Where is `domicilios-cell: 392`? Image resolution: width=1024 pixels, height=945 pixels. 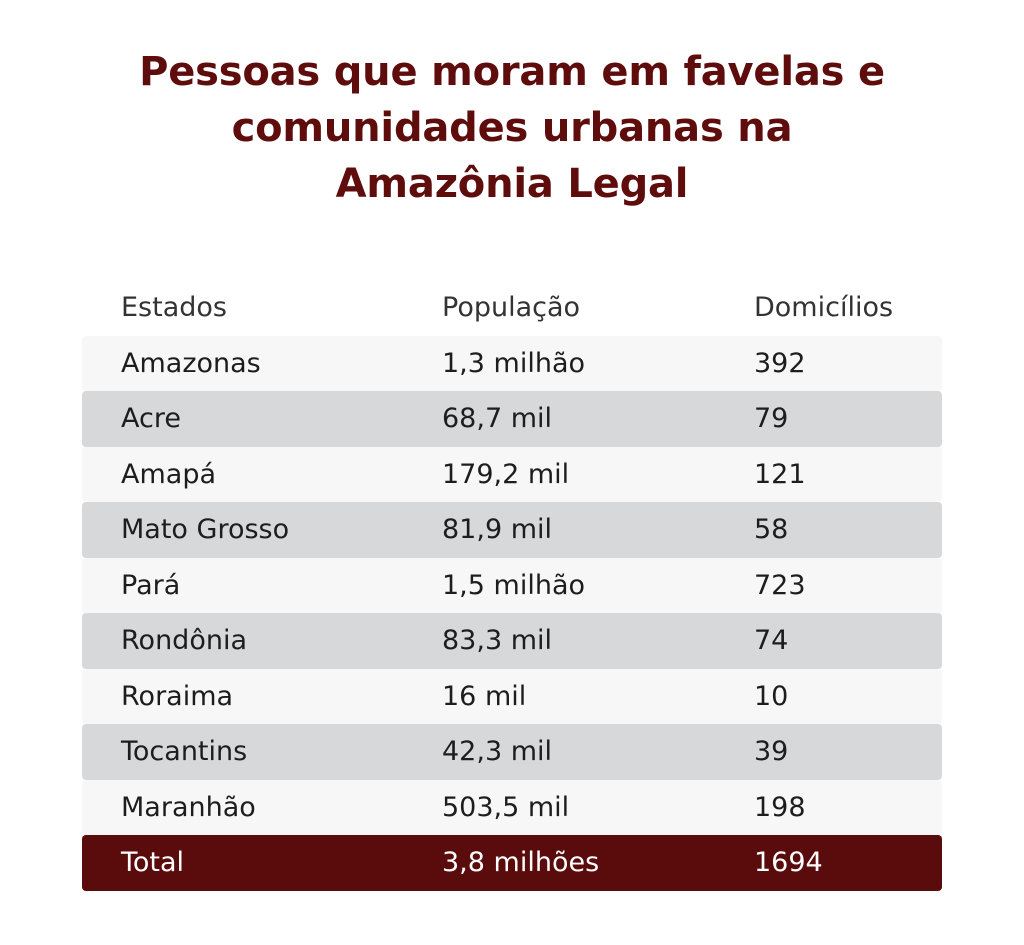 domicilios-cell: 392 is located at coordinates (780, 363).